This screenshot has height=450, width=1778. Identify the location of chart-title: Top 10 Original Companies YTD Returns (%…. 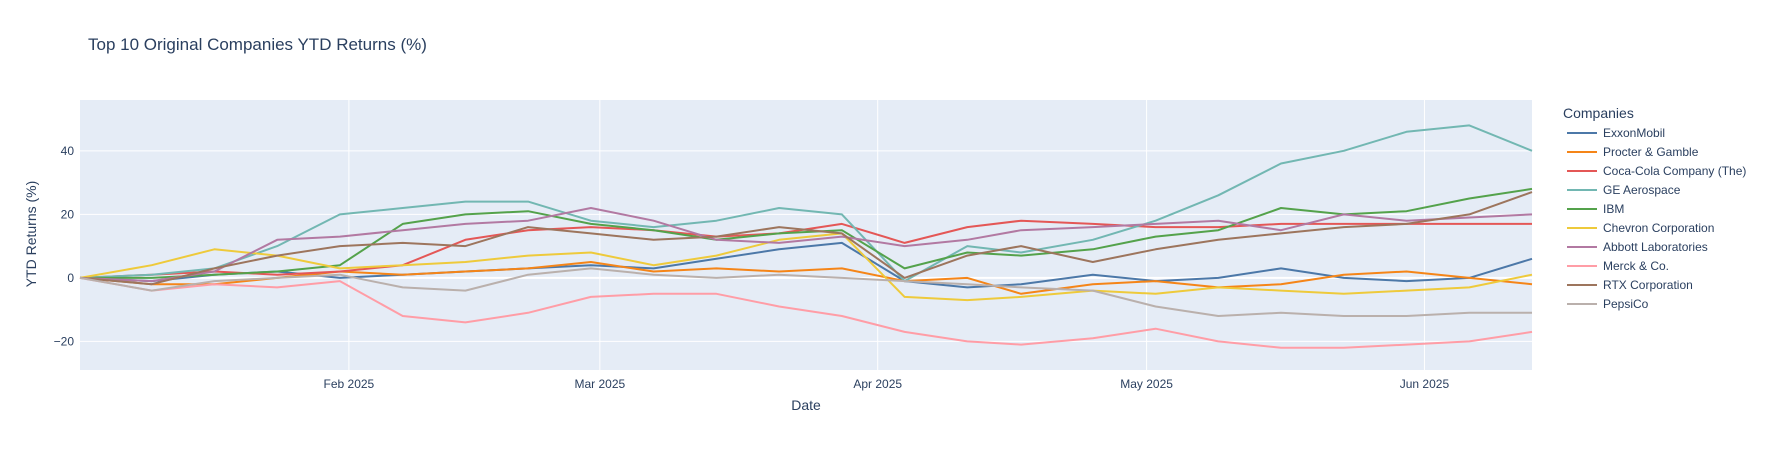
(257, 44).